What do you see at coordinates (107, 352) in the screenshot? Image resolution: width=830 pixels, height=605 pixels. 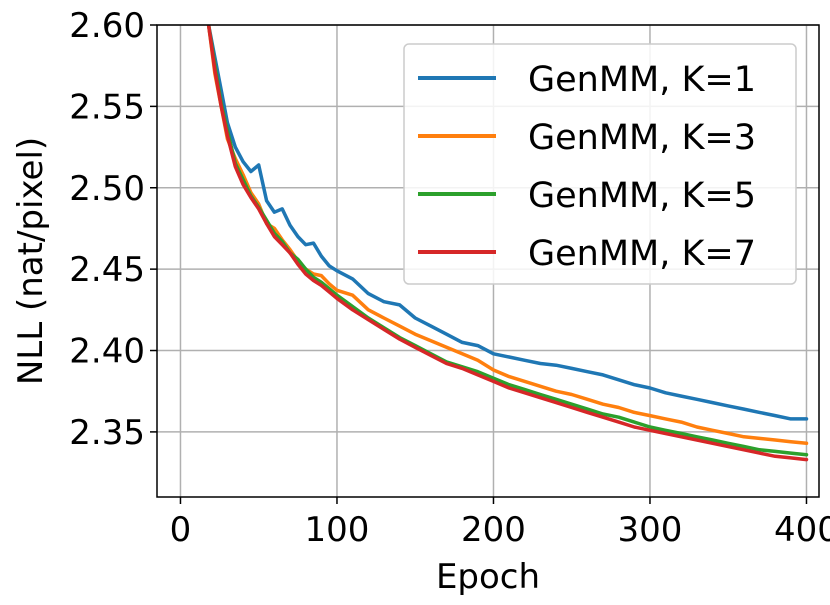 I see `y-tick-label: 2.40` at bounding box center [107, 352].